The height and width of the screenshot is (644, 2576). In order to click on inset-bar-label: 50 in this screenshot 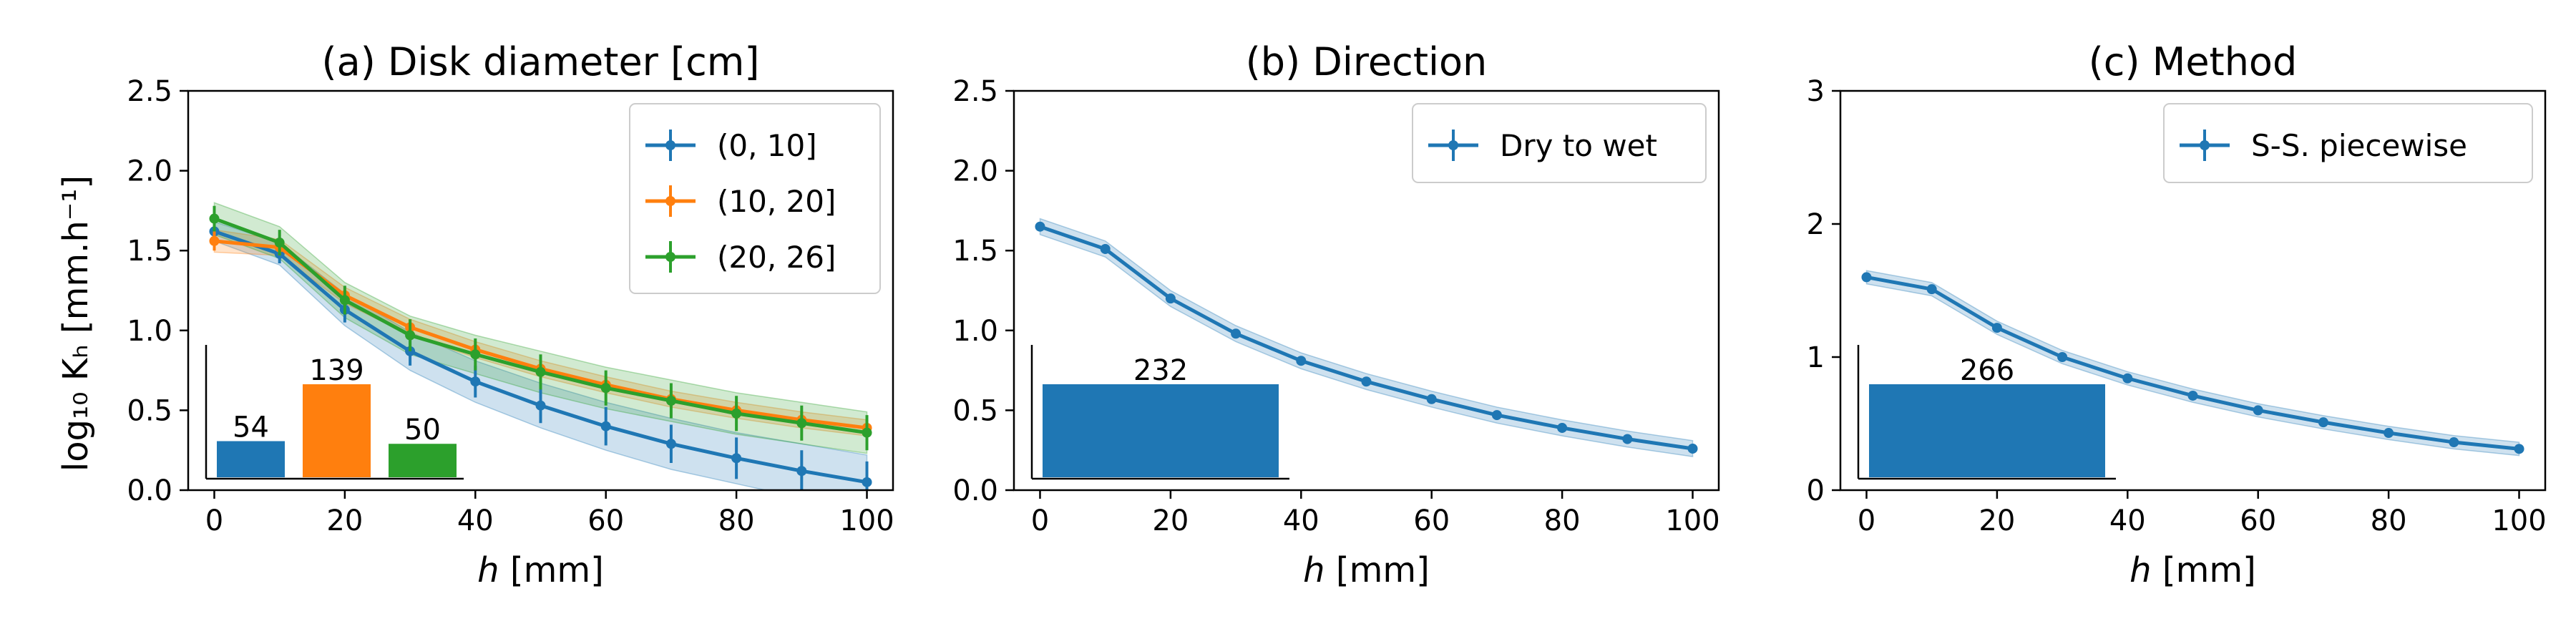, I will do `click(422, 430)`.